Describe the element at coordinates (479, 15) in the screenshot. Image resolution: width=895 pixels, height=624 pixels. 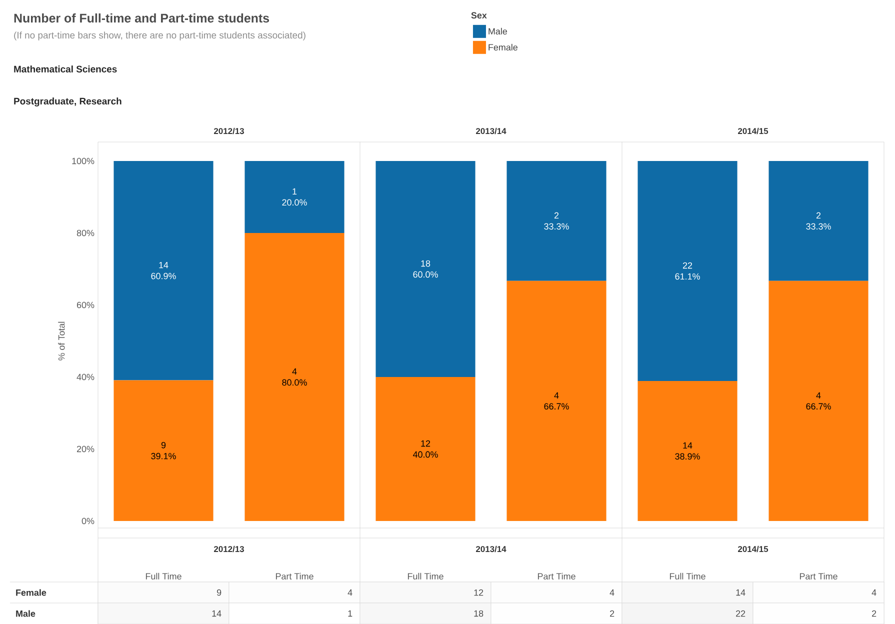
I see `legend-title: Sex` at that location.